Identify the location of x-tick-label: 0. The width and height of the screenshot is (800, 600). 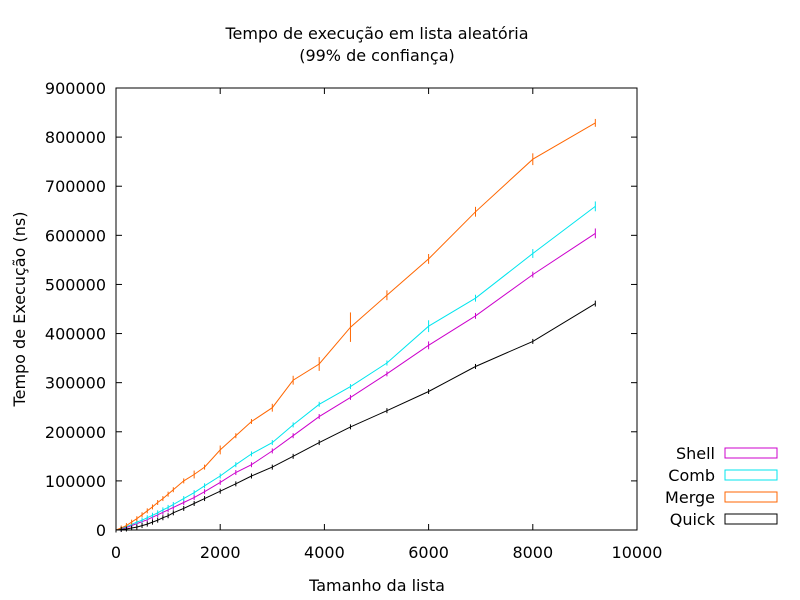
(116, 552).